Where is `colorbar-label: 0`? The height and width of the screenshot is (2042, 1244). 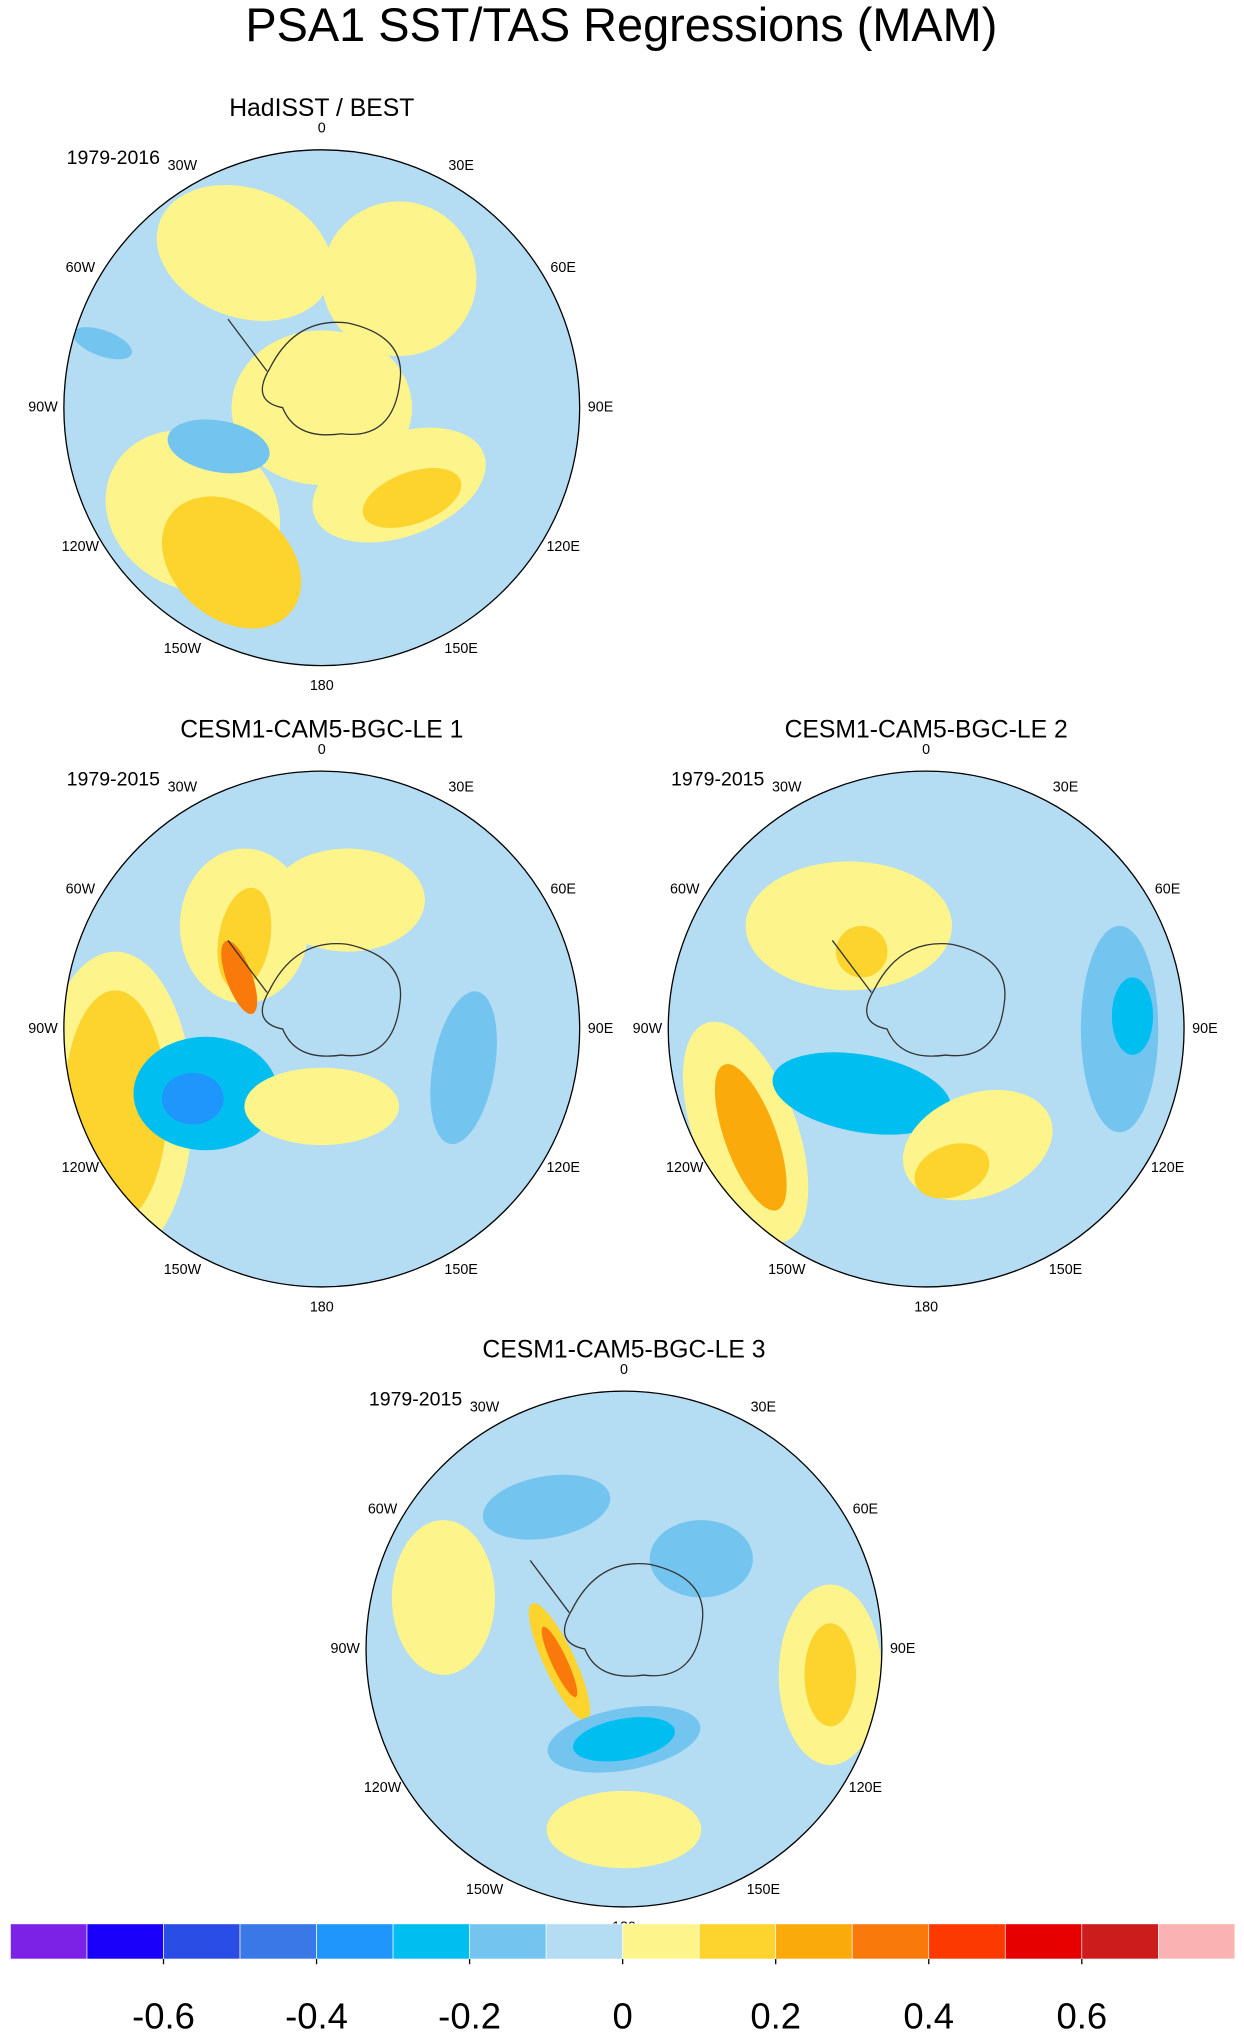 colorbar-label: 0 is located at coordinates (623, 2016).